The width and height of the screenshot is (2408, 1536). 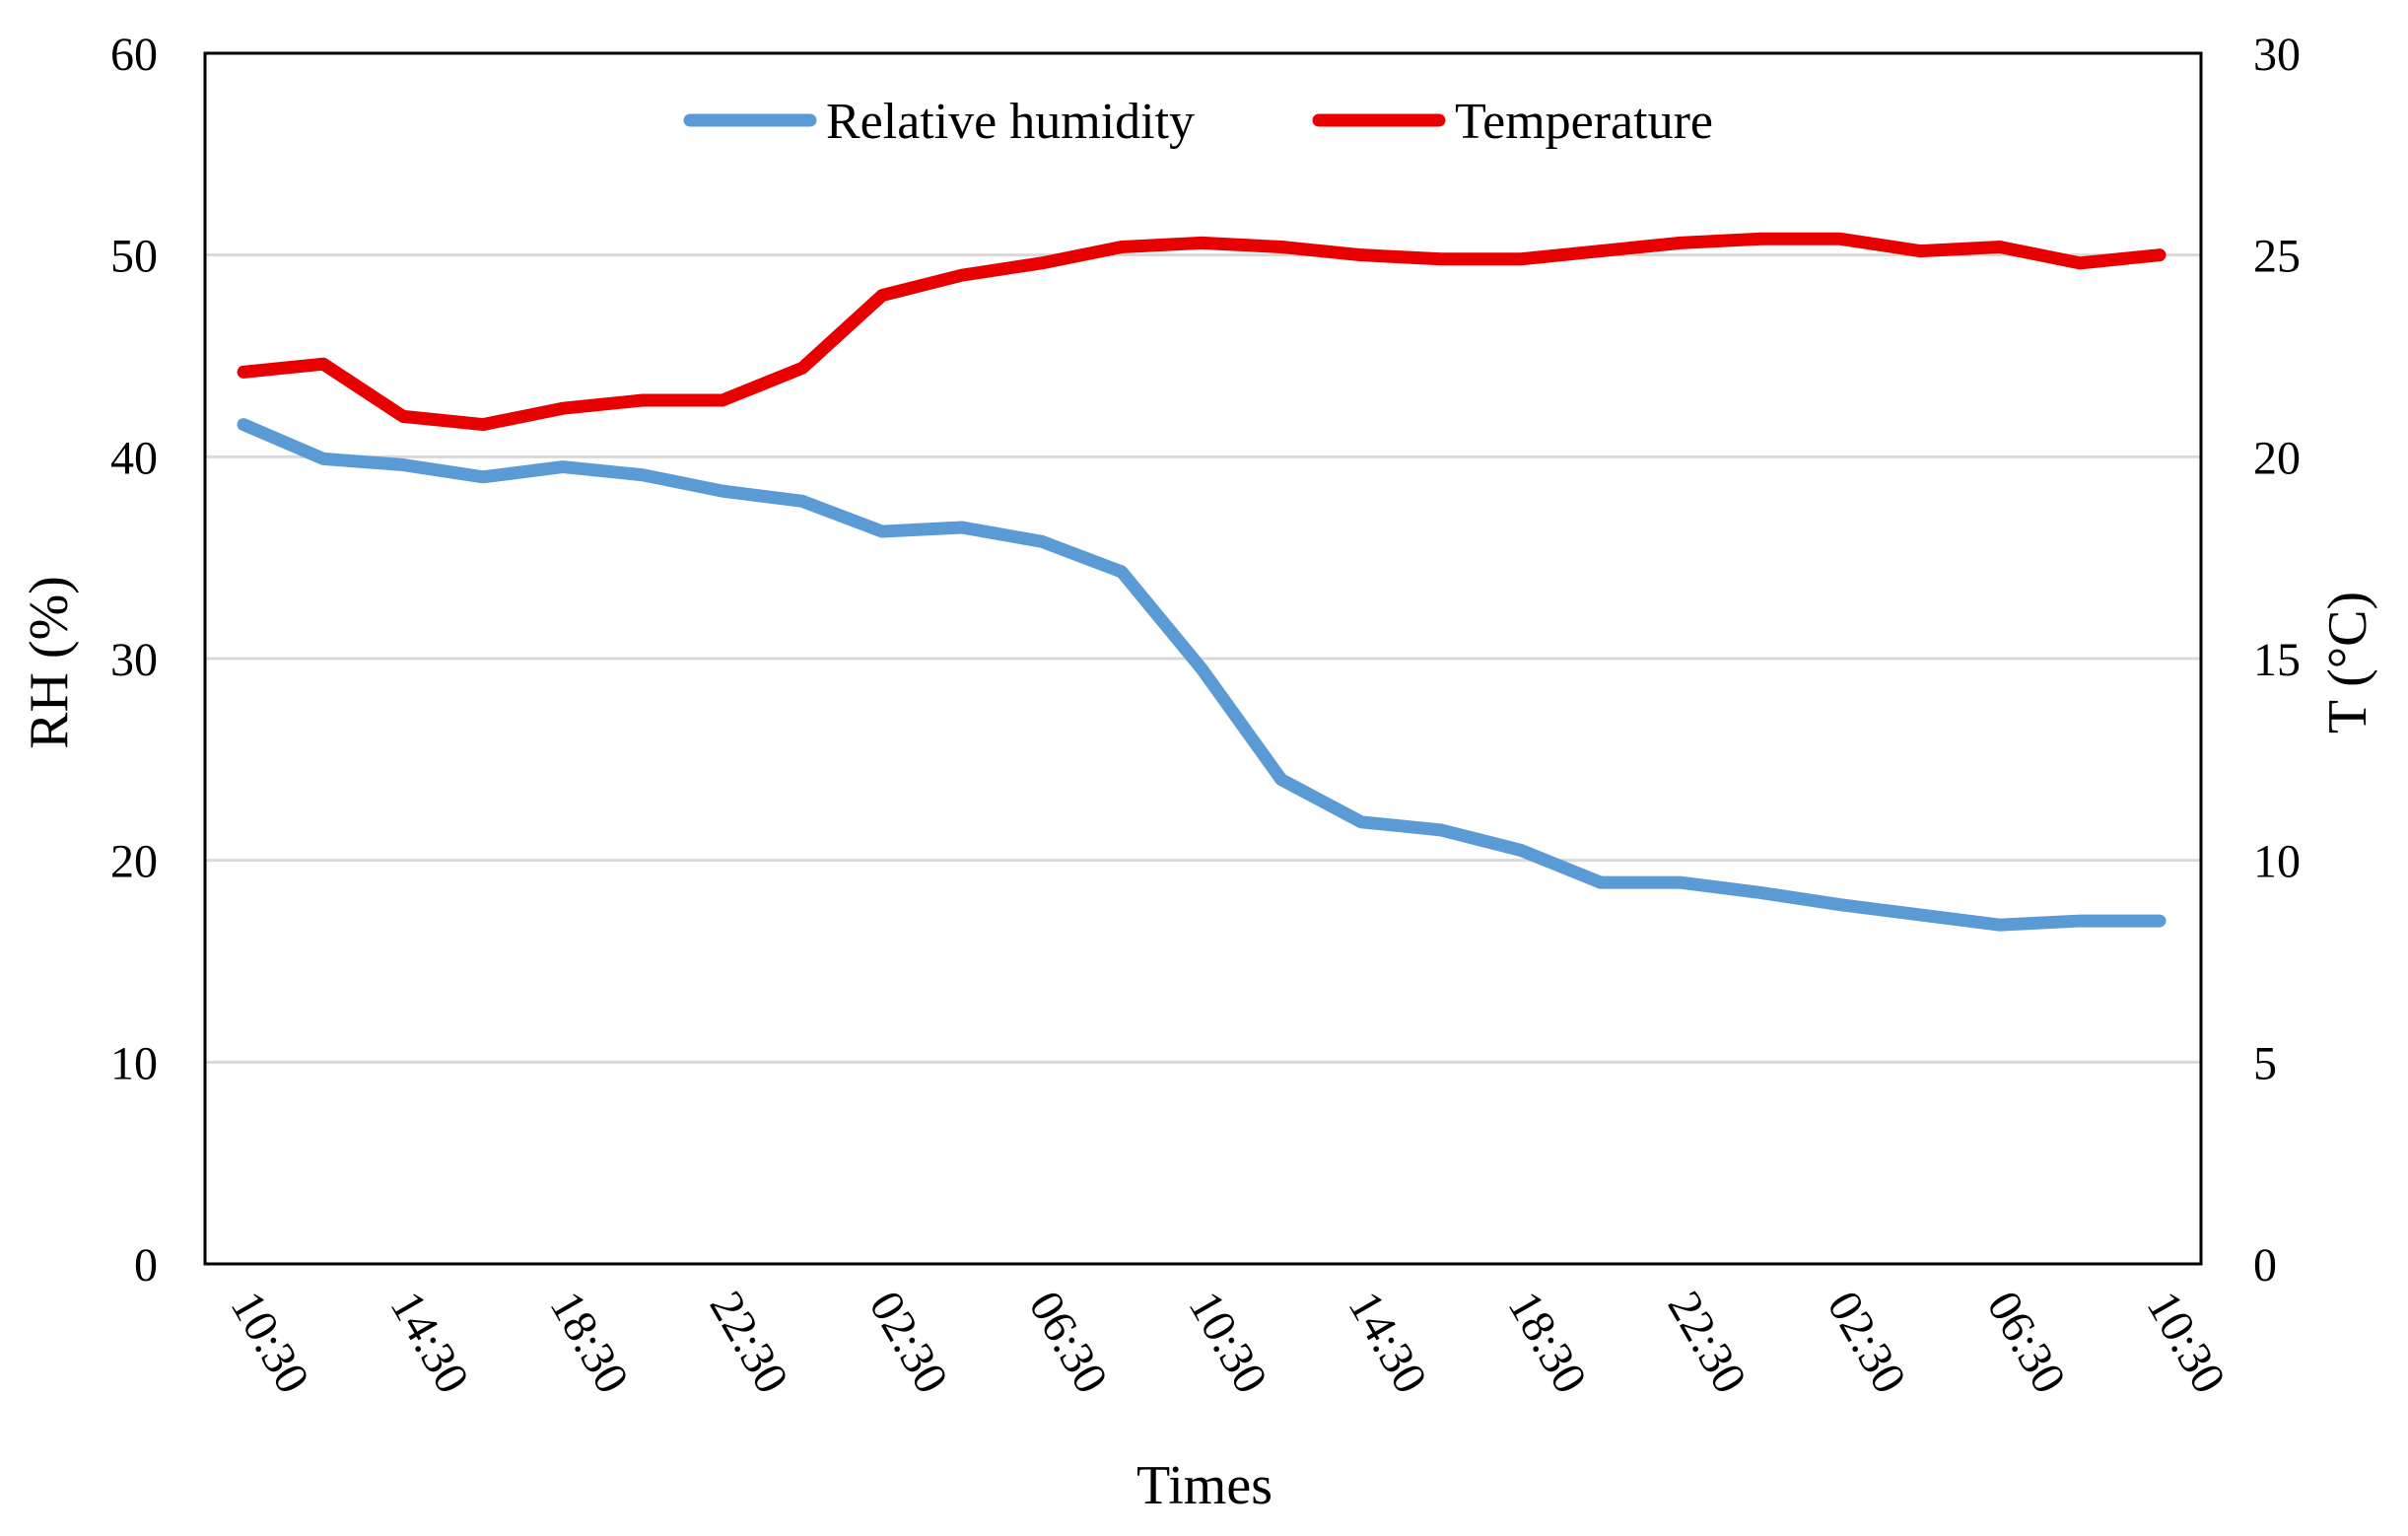 I want to click on left-y-axis-ticks: 0 10 20 30 40 50 60, so click(x=134, y=661).